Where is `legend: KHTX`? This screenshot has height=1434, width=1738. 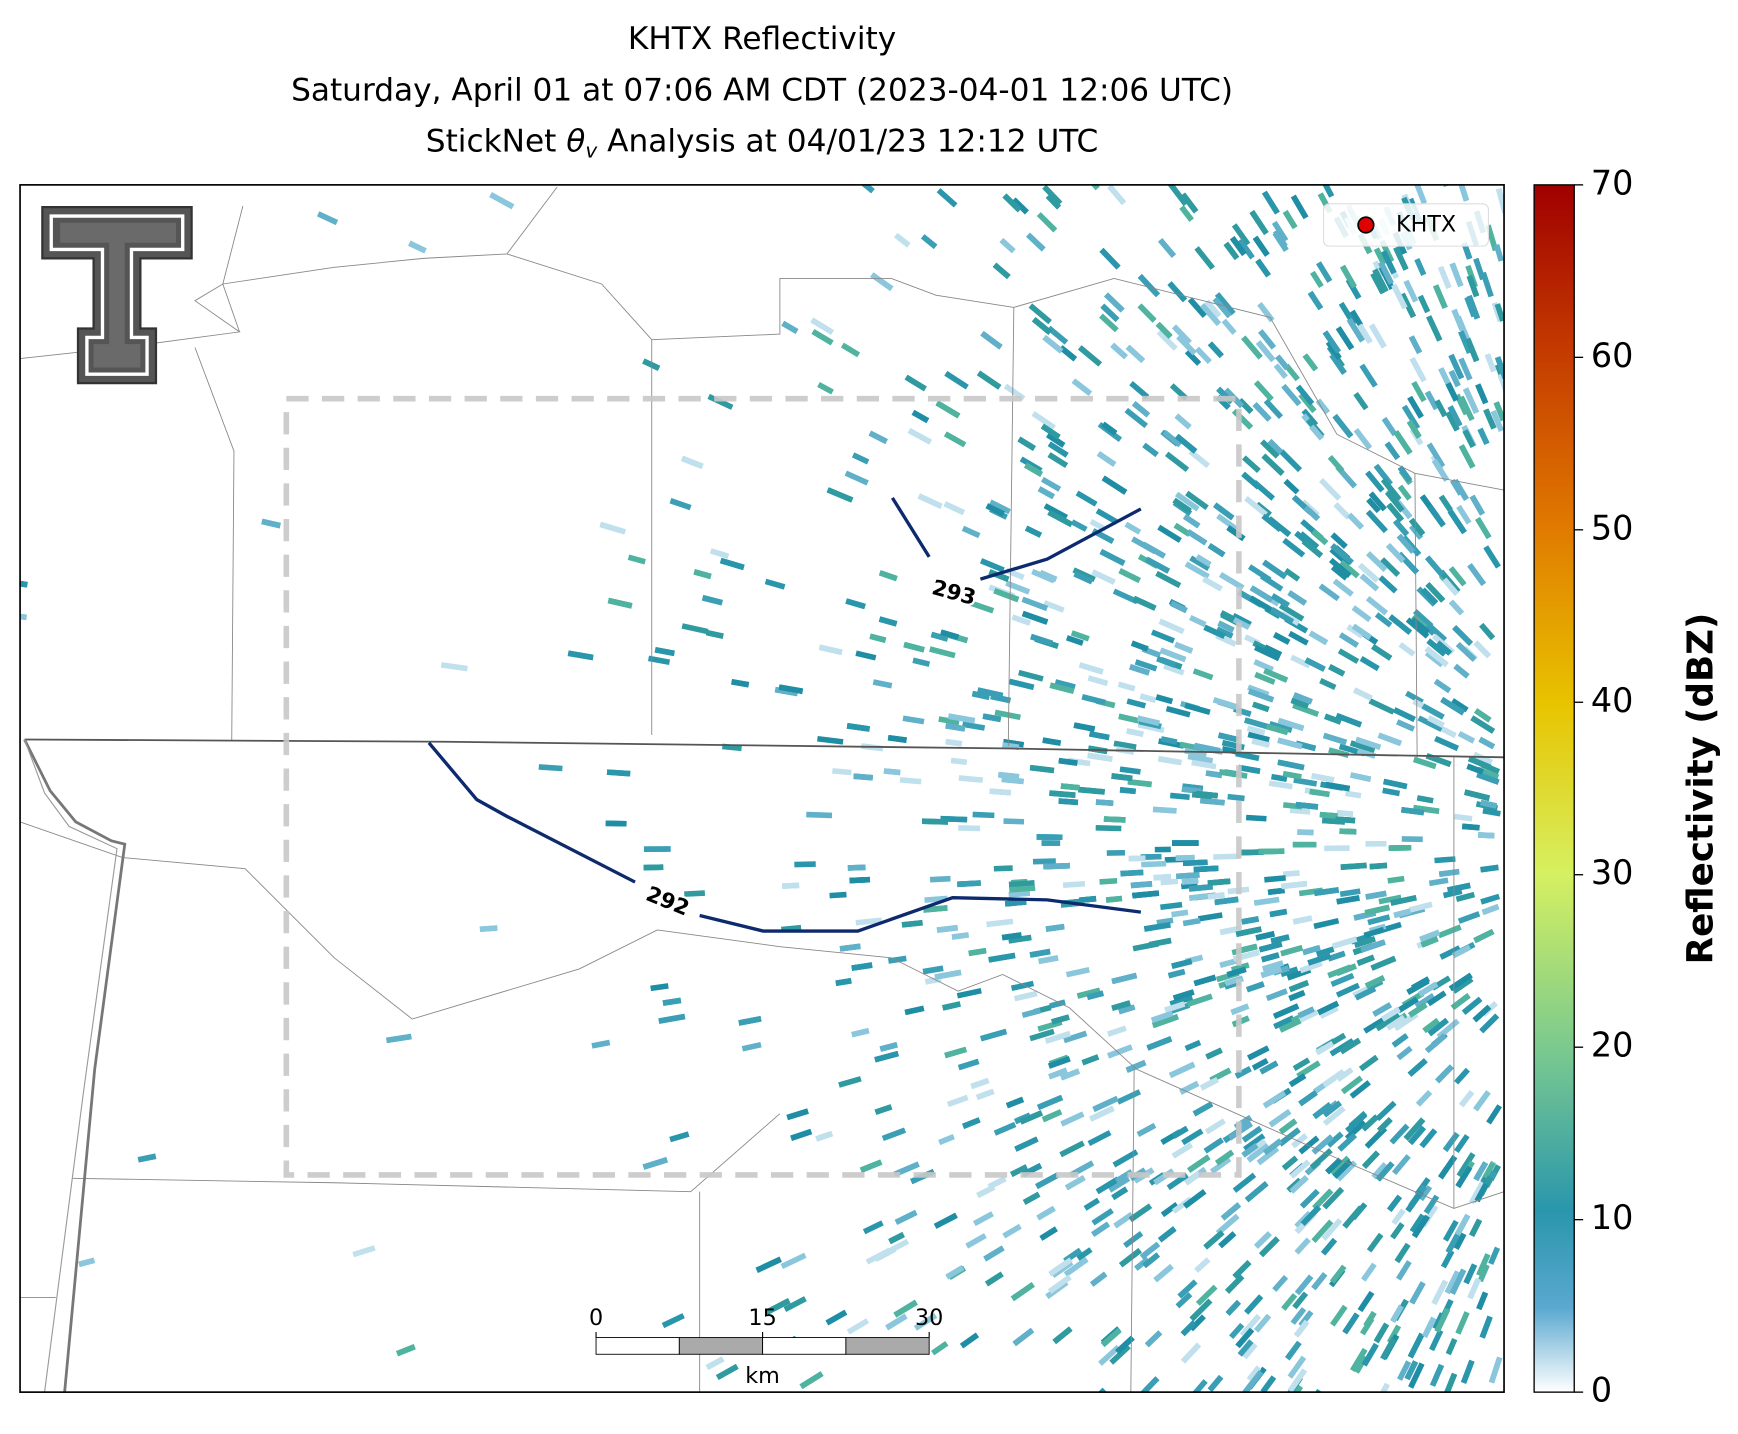
legend: KHTX is located at coordinates (1405, 225).